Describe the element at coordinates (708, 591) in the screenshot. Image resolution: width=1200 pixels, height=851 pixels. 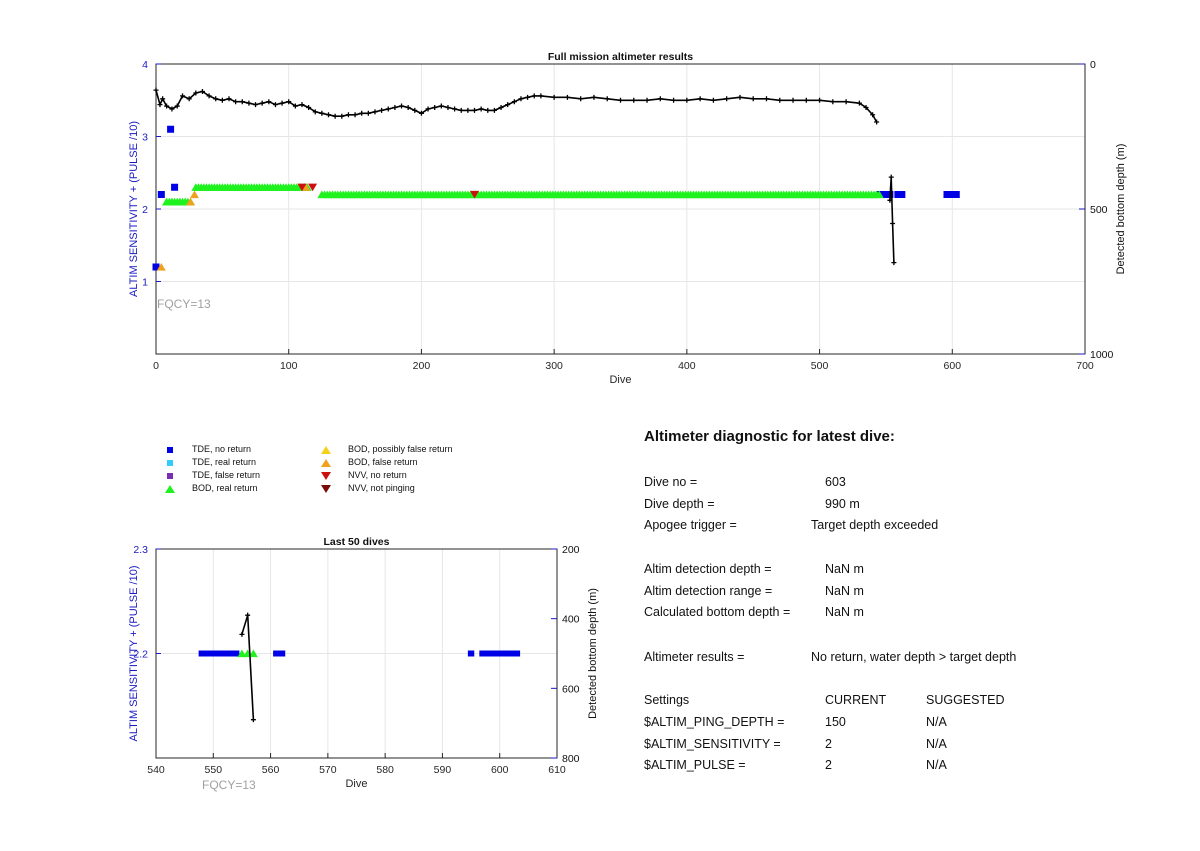
I see `label: Altim detection range =` at that location.